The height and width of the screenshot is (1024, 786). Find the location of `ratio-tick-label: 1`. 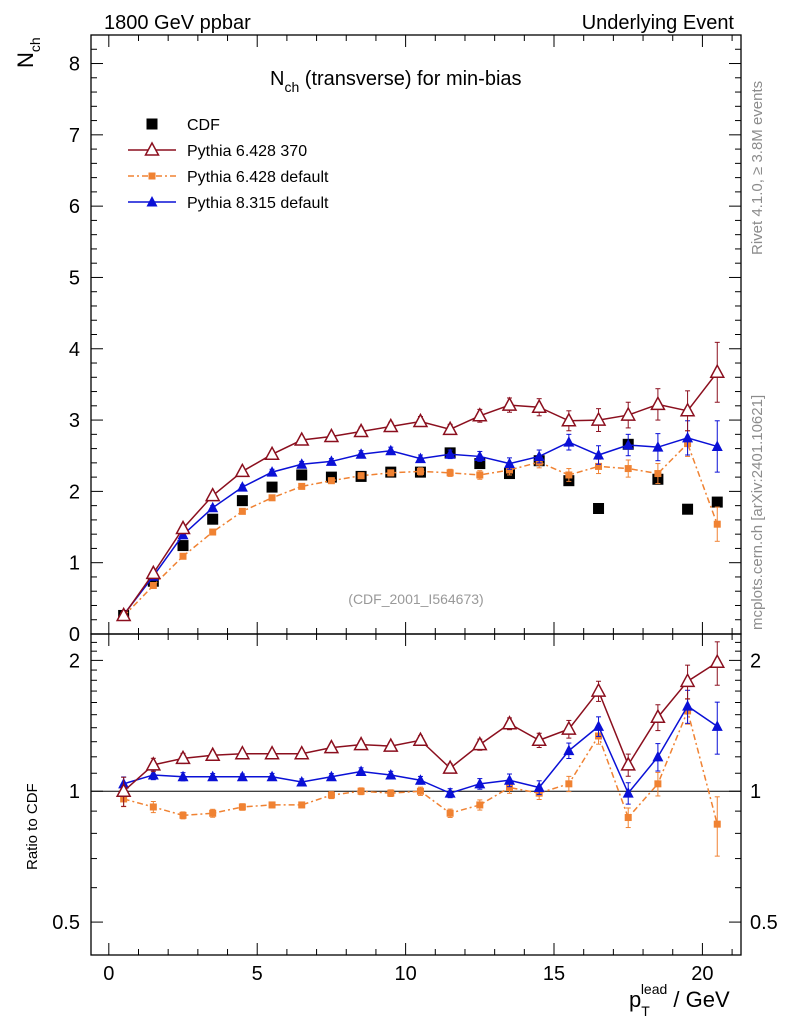

ratio-tick-label: 1 is located at coordinates (74, 792).